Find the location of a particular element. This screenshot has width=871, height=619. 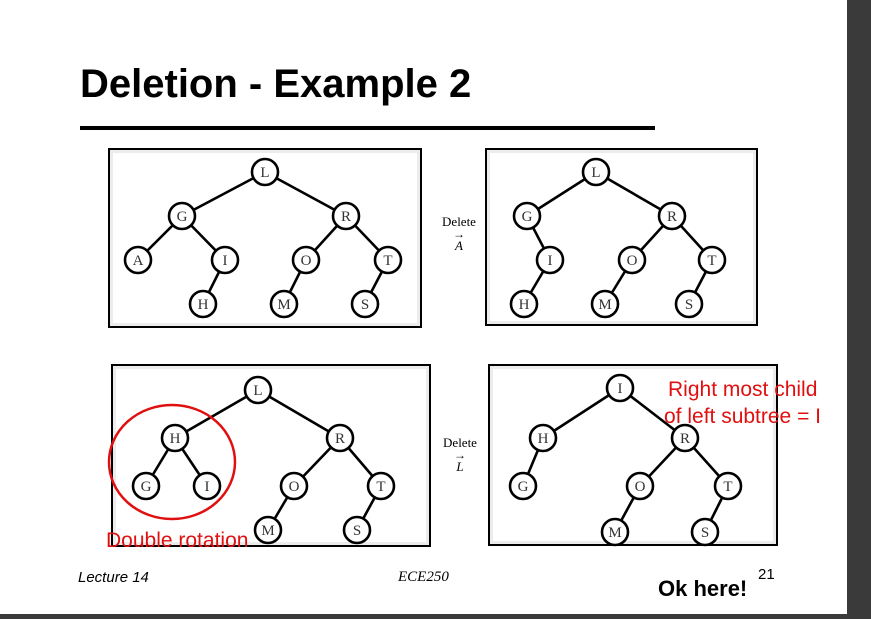

operation-delete-a: Delete → A is located at coordinates (459, 234).